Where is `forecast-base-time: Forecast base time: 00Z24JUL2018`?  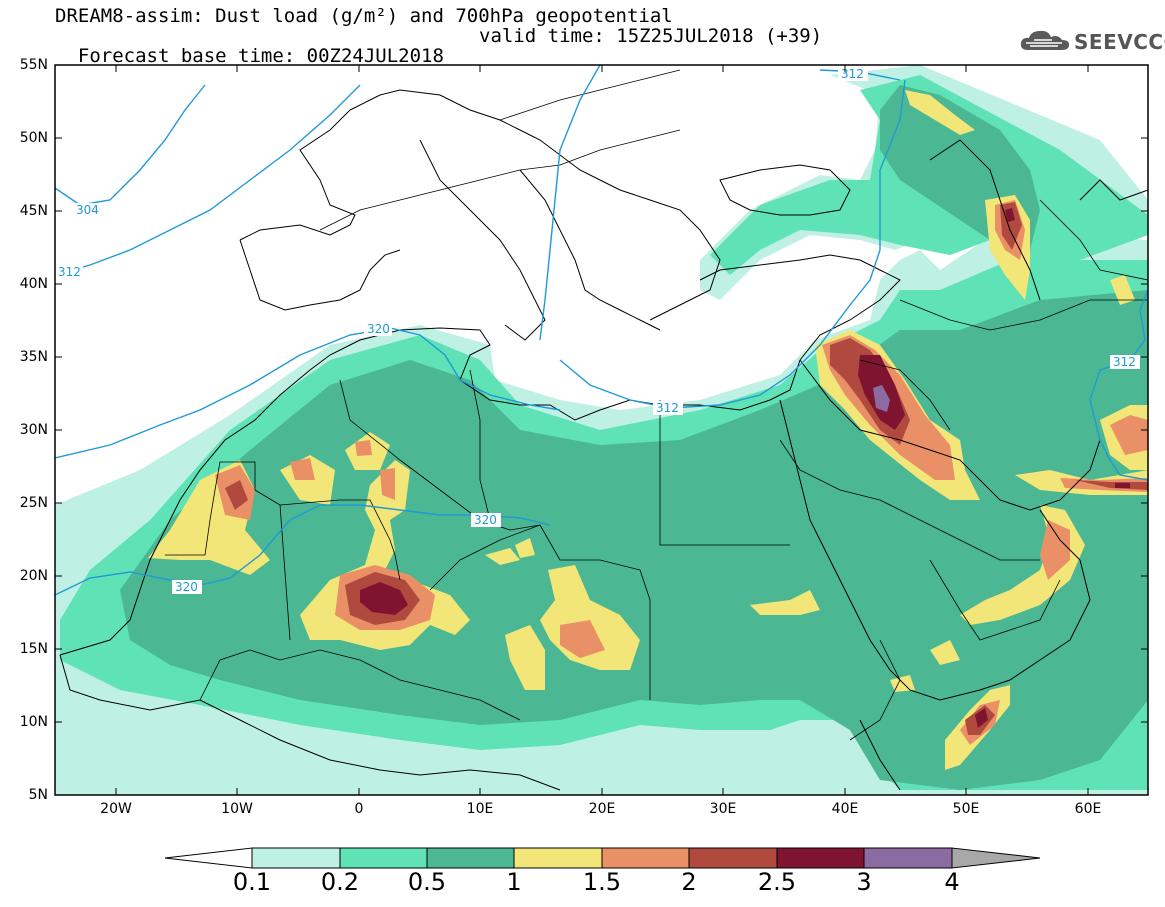 forecast-base-time: Forecast base time: 00Z24JUL2018 is located at coordinates (260, 56).